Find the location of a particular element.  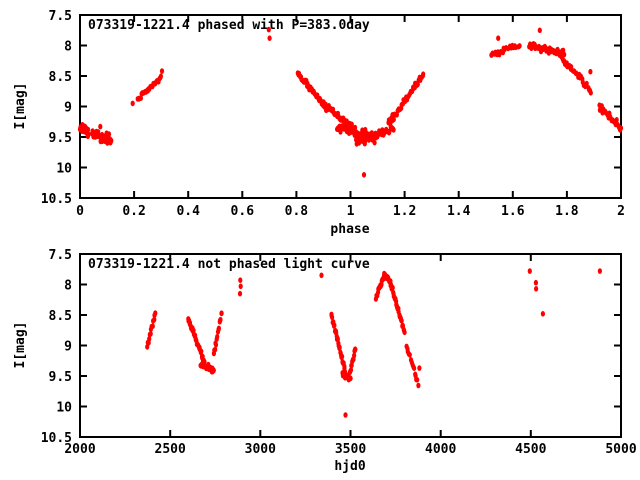

x-tick-label: 5000 is located at coordinates (620, 449).